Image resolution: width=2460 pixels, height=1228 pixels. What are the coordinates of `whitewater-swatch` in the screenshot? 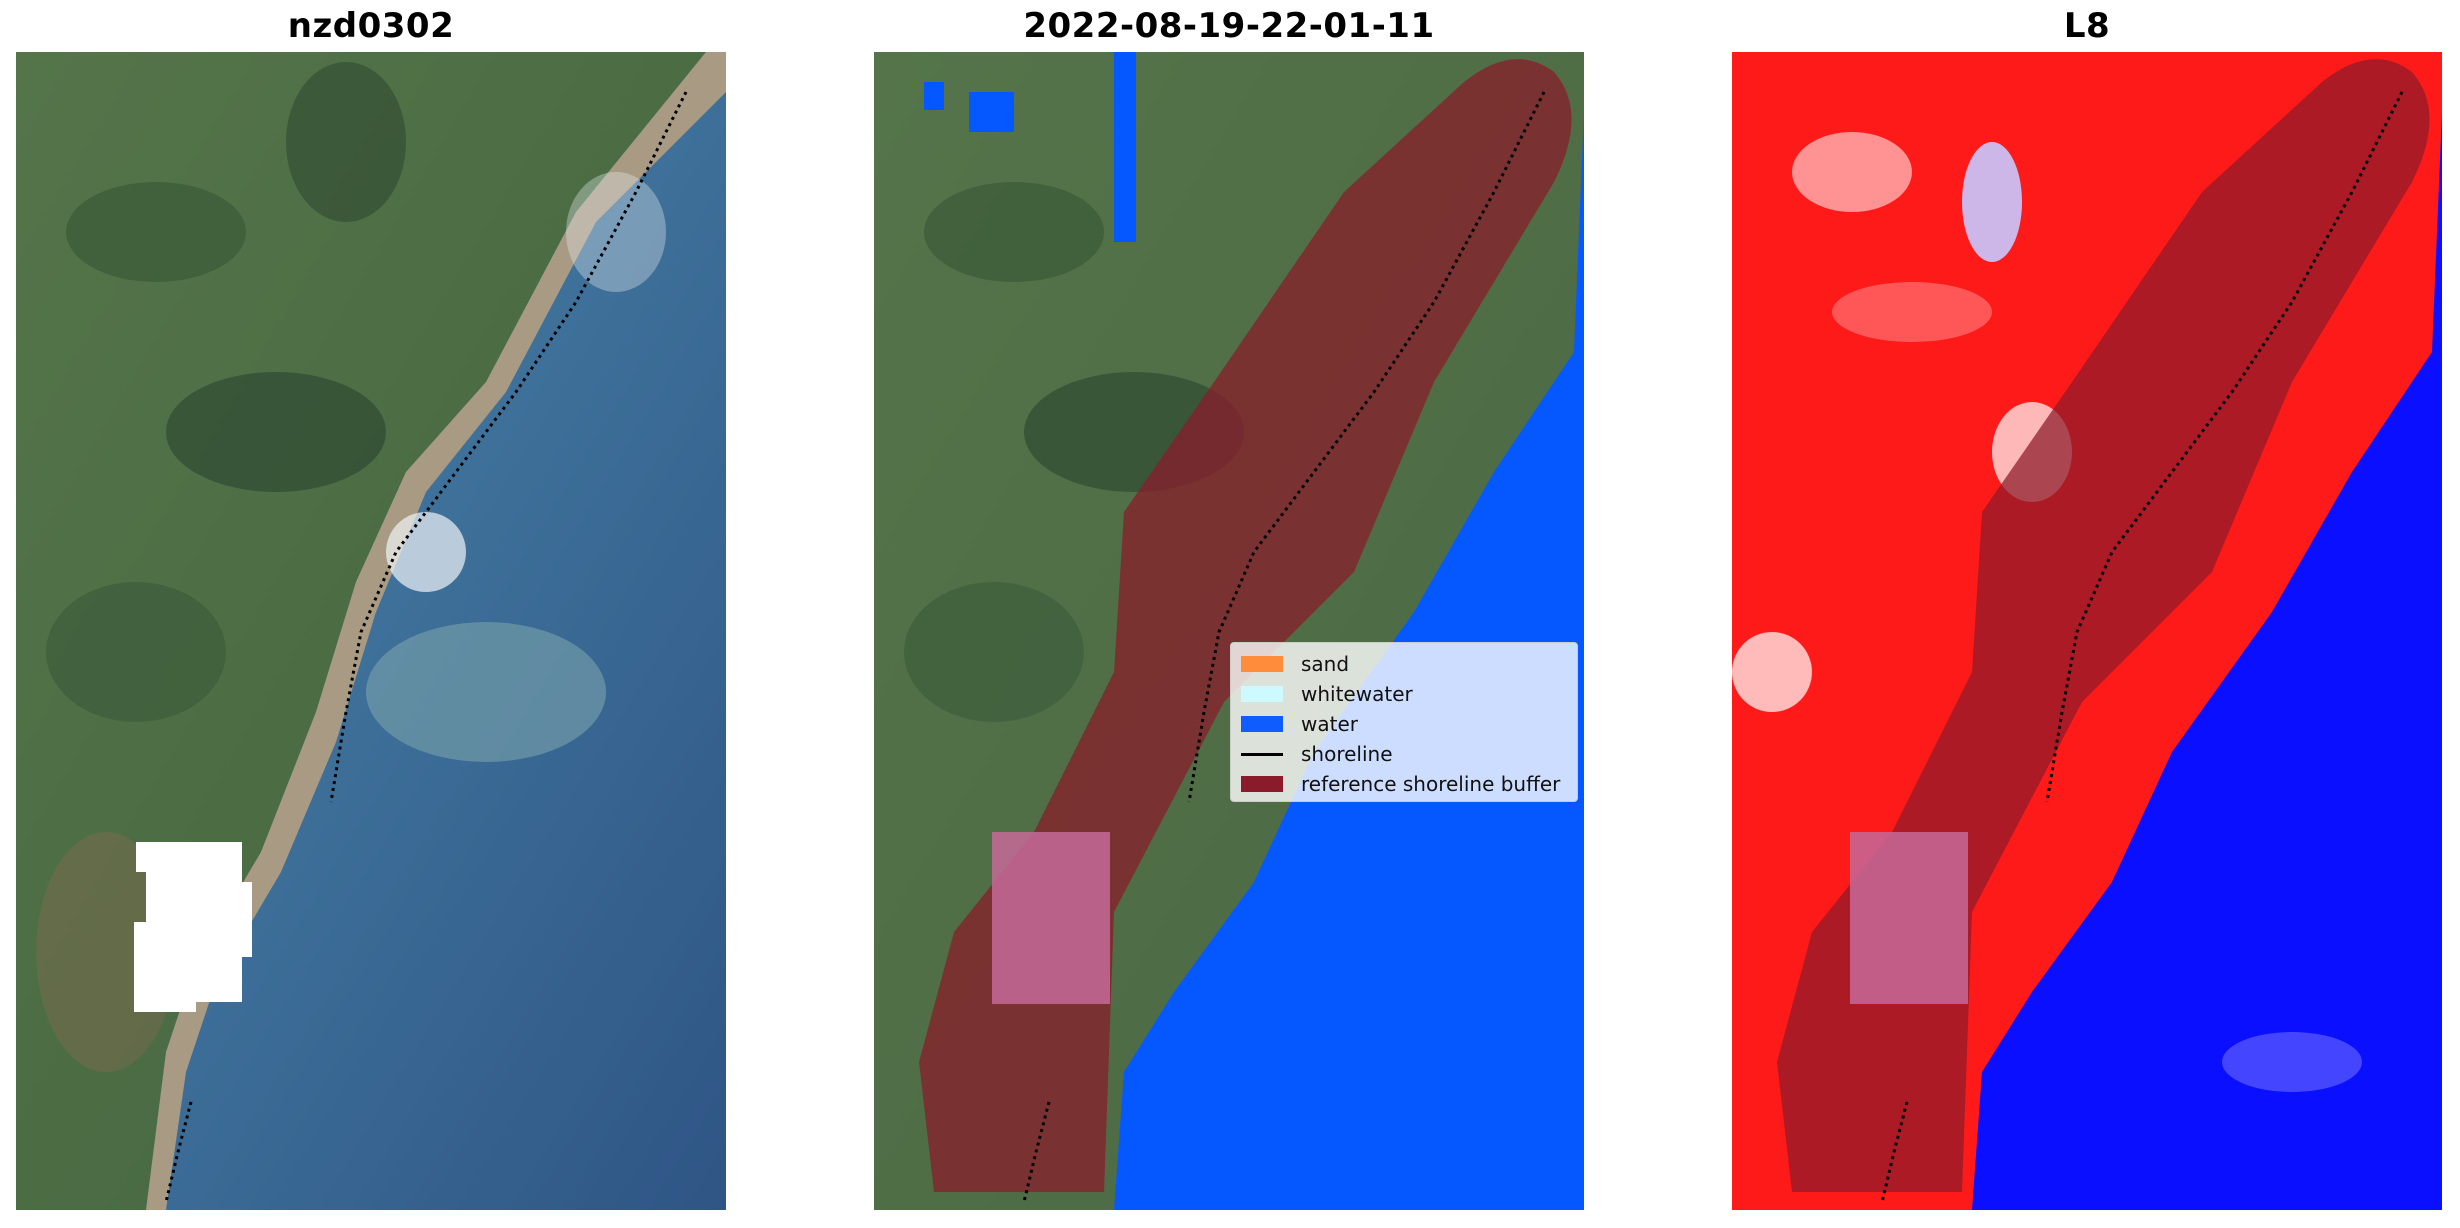 It's located at (1262, 694).